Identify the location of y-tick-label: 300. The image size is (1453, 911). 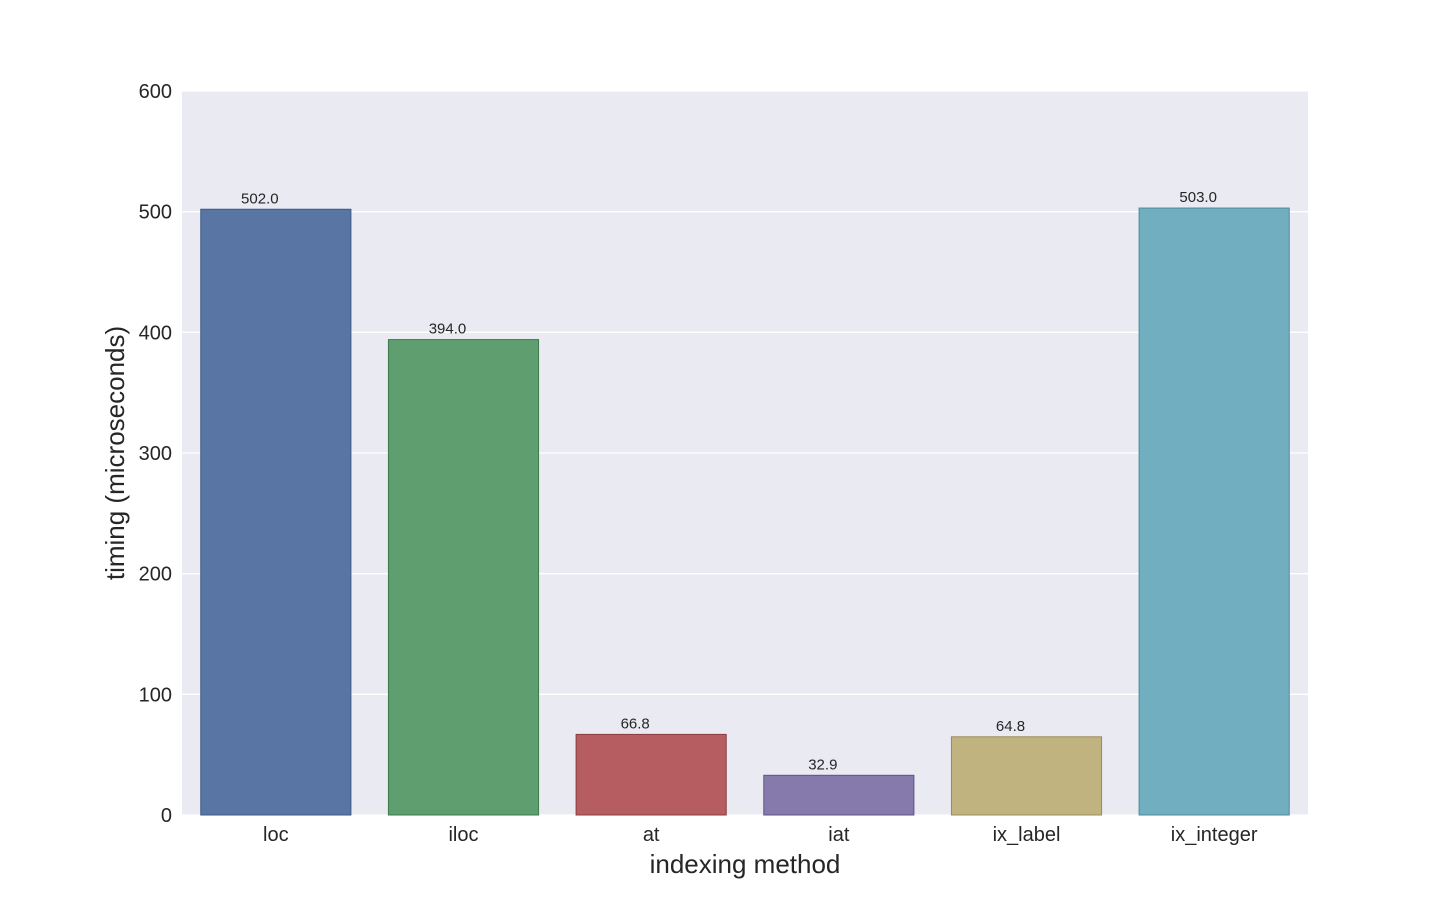
(155, 454).